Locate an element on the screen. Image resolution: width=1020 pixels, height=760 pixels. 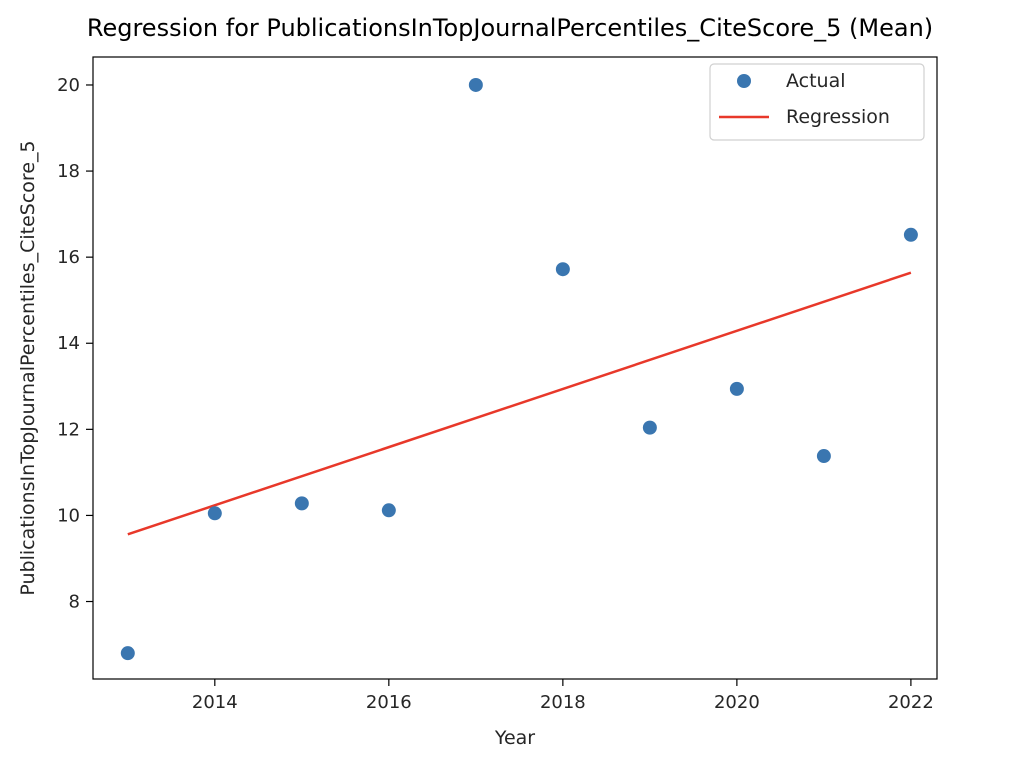
x-tick-label: 2018 is located at coordinates (563, 702).